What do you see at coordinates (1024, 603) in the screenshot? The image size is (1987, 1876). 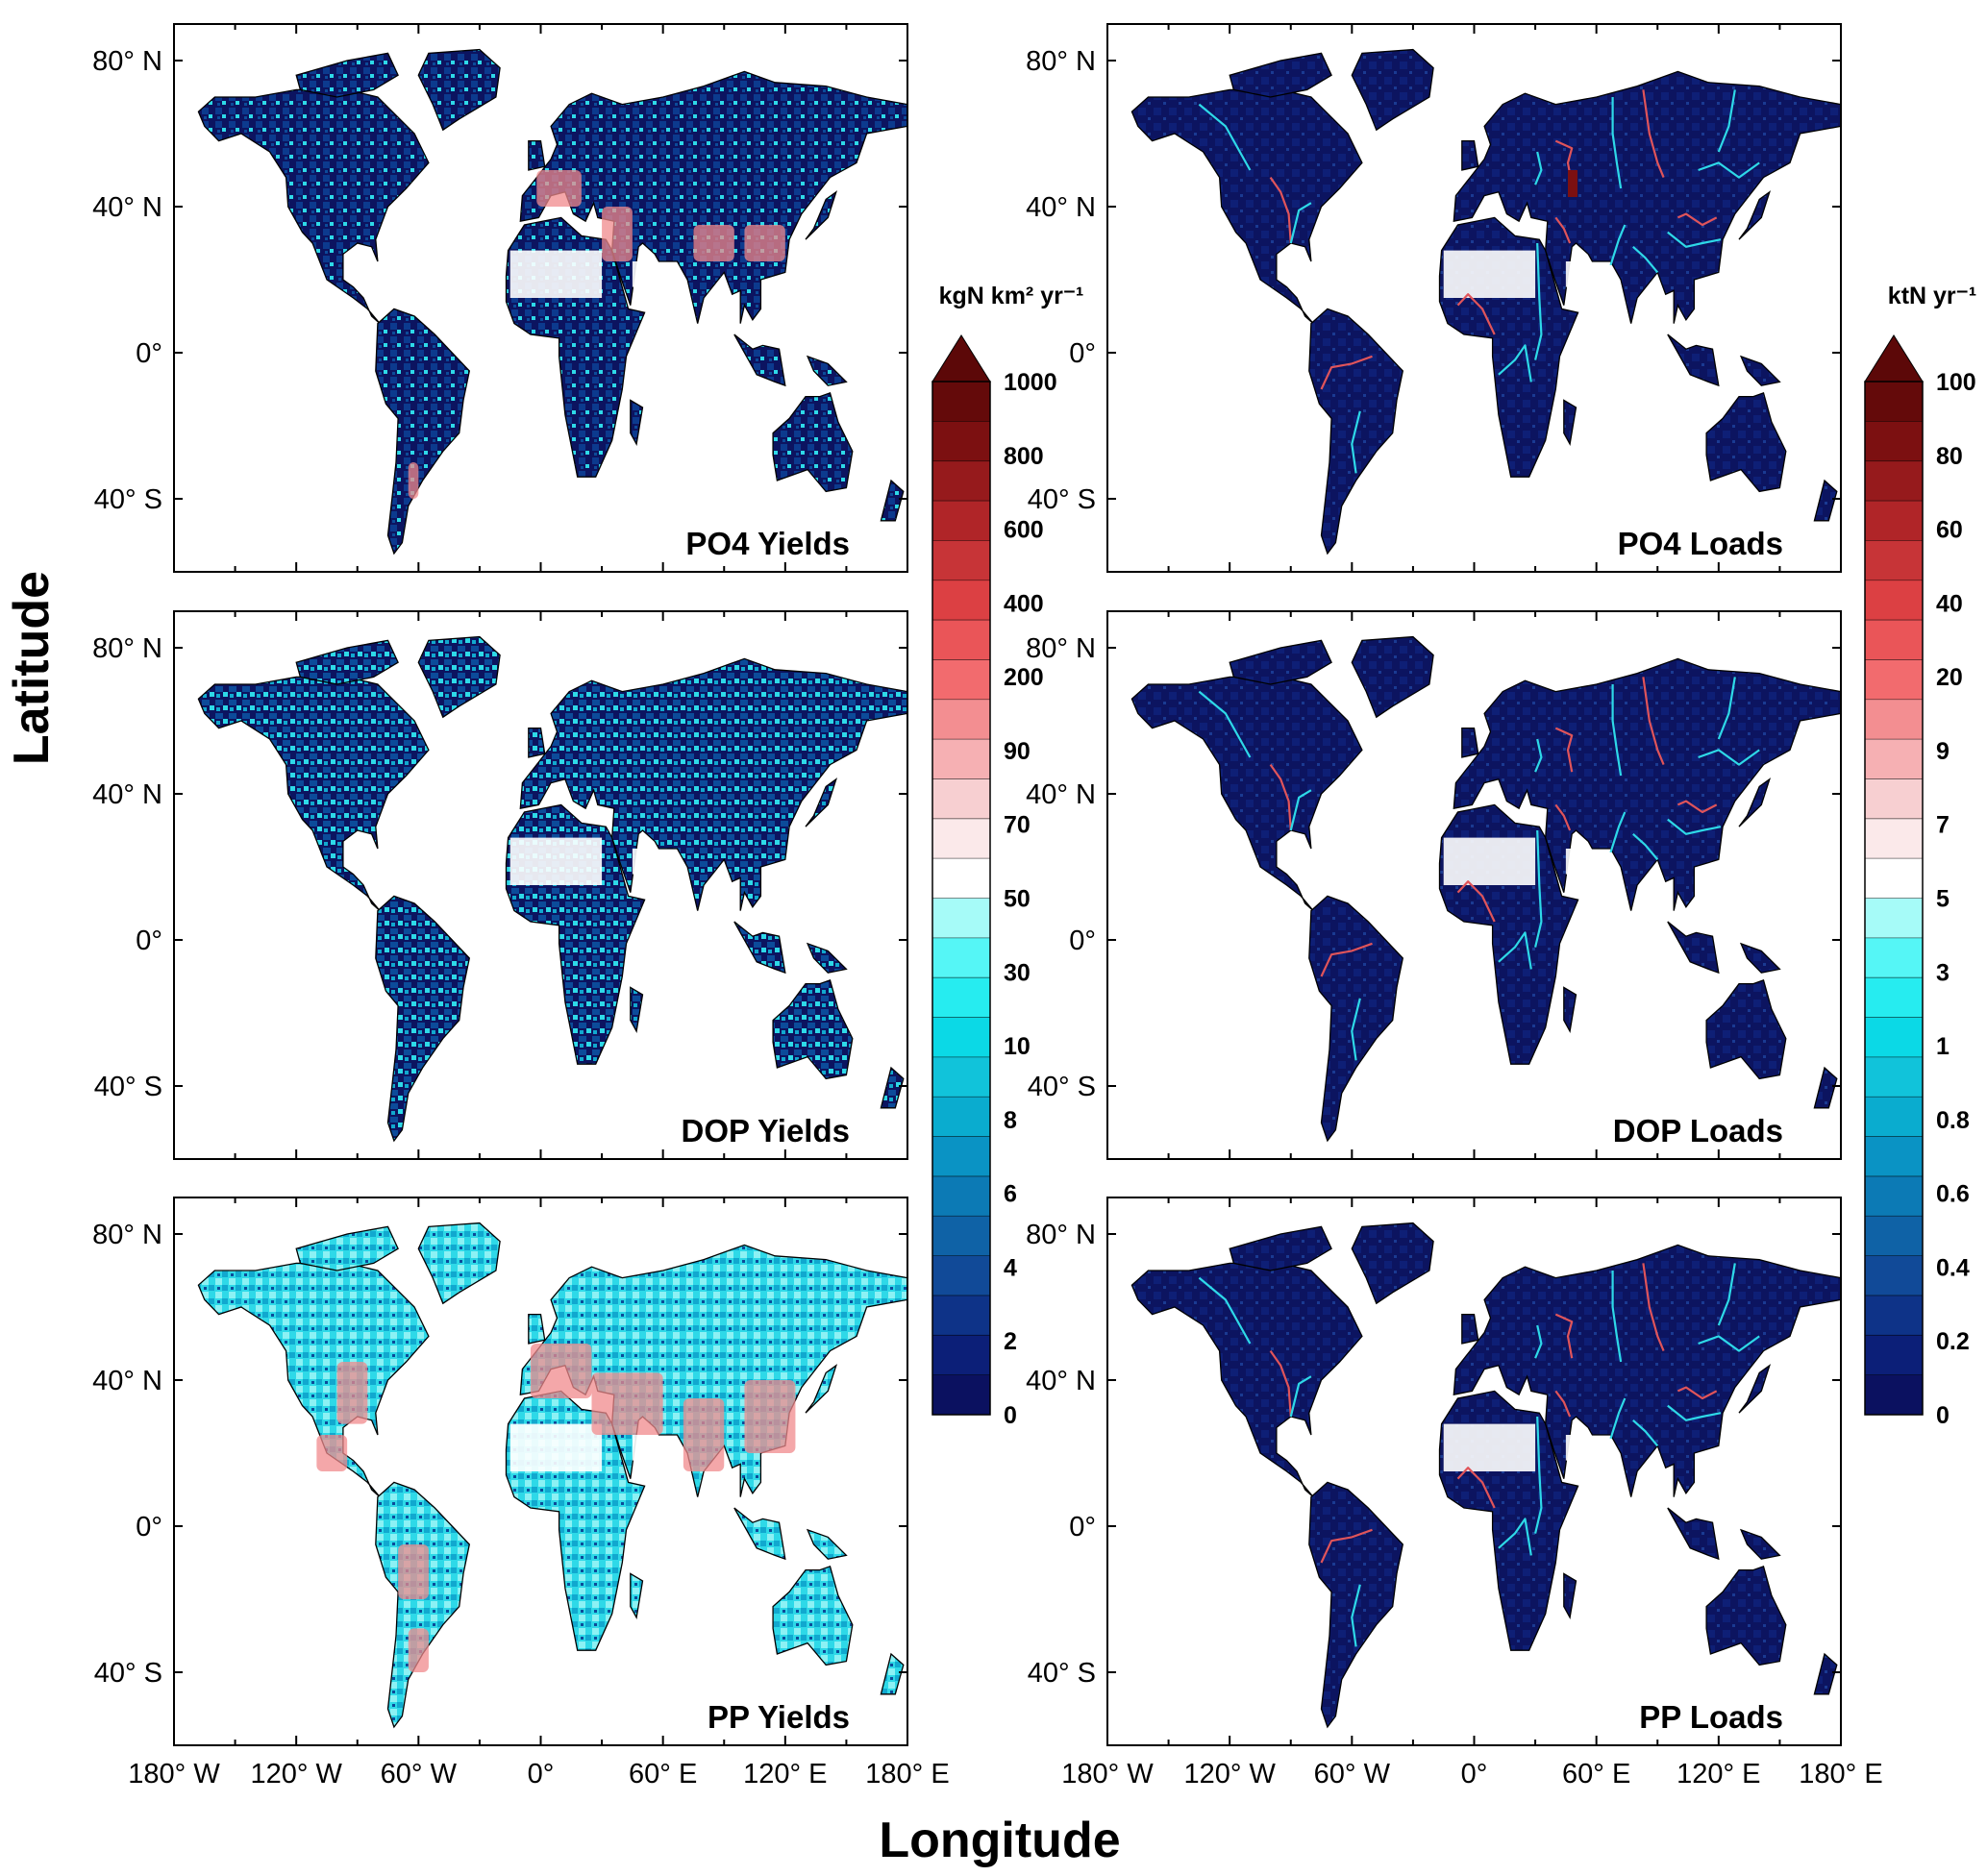 I see `colorbar-tick-label: 400` at bounding box center [1024, 603].